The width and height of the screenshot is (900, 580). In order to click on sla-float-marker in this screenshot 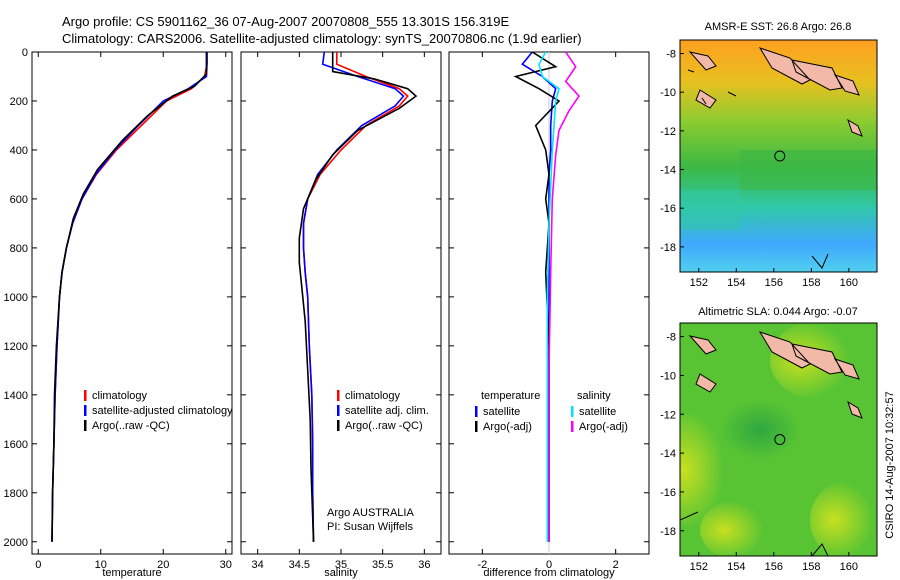, I will do `click(780, 440)`.